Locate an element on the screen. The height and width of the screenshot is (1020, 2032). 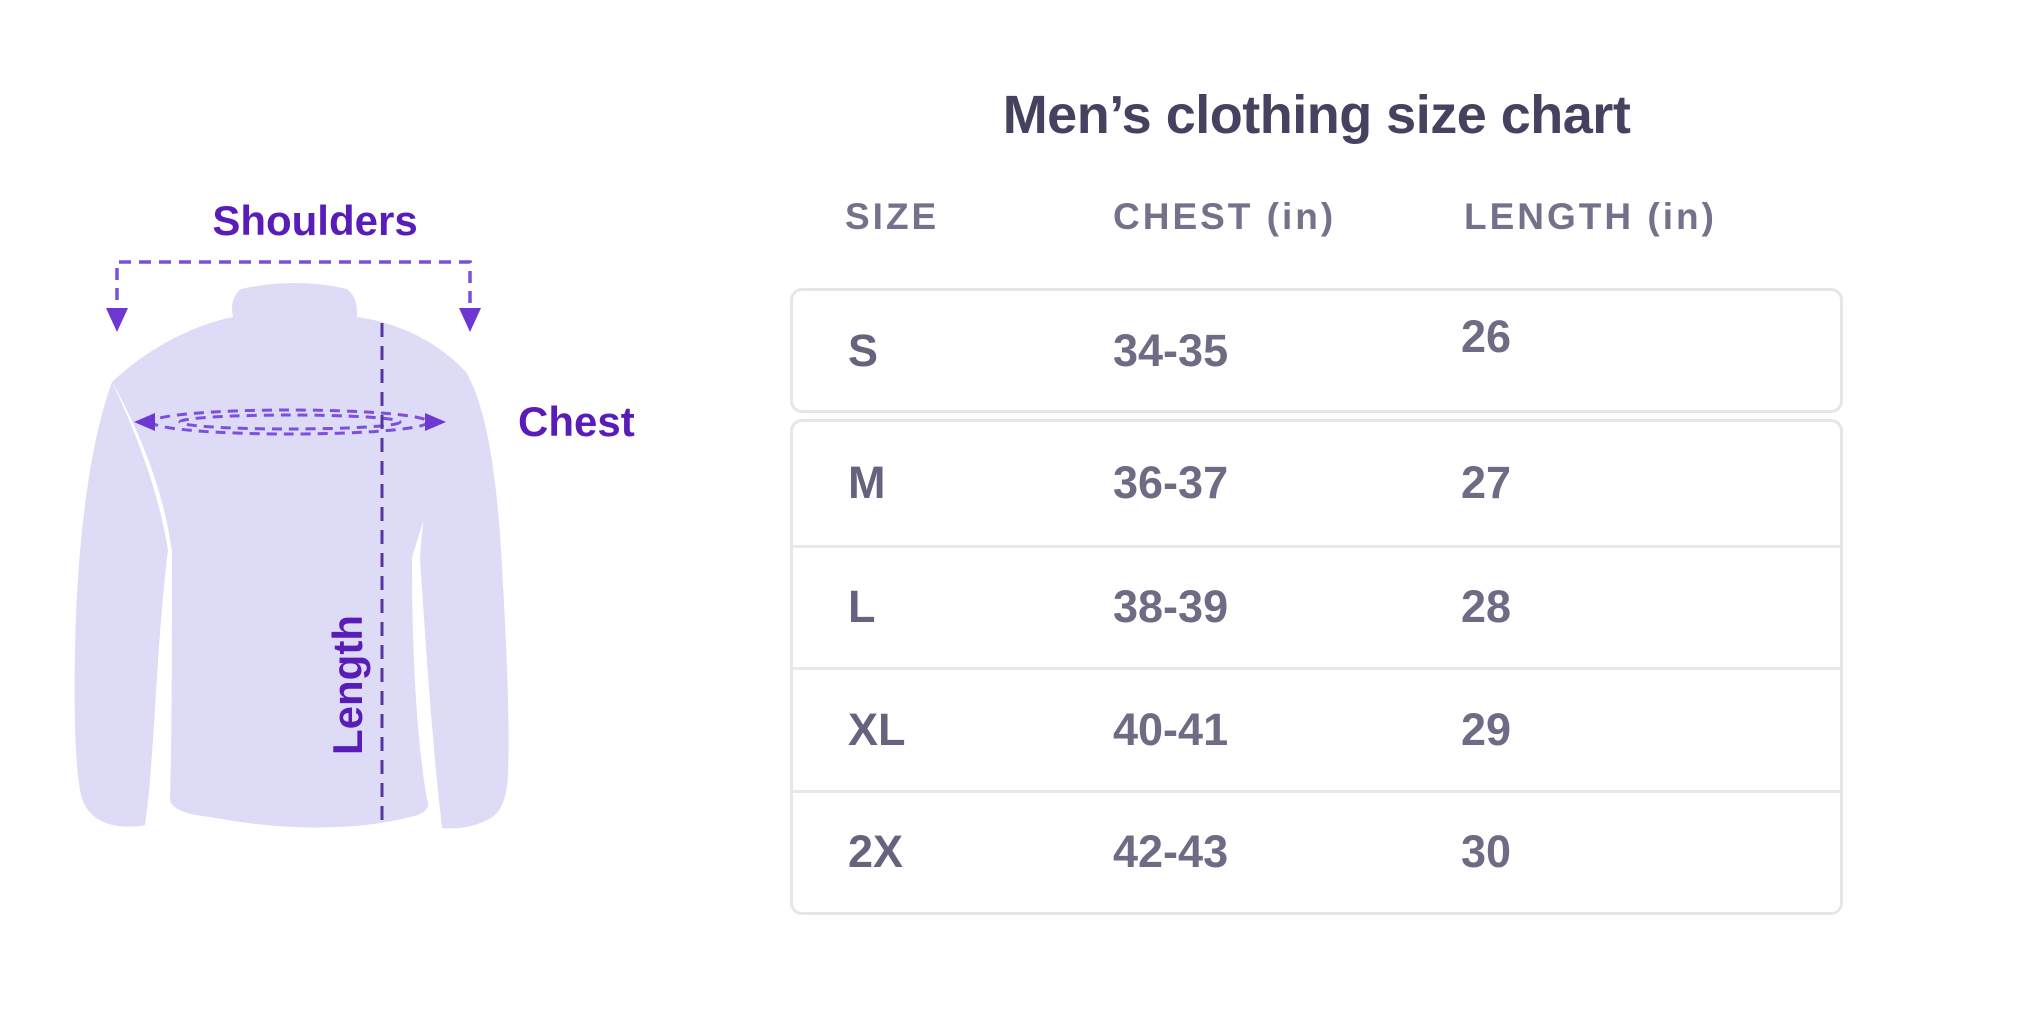
table-header-row: SIZE CHEST (in) LENGTH (in) is located at coordinates (1316, 218).